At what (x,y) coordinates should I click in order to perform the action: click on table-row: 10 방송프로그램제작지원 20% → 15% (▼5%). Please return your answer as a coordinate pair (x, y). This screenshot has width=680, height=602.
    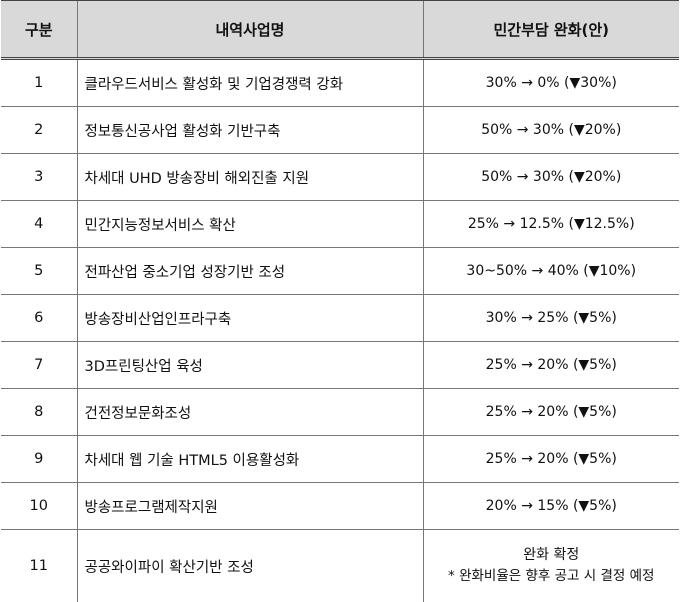
    Looking at the image, I should click on (340, 506).